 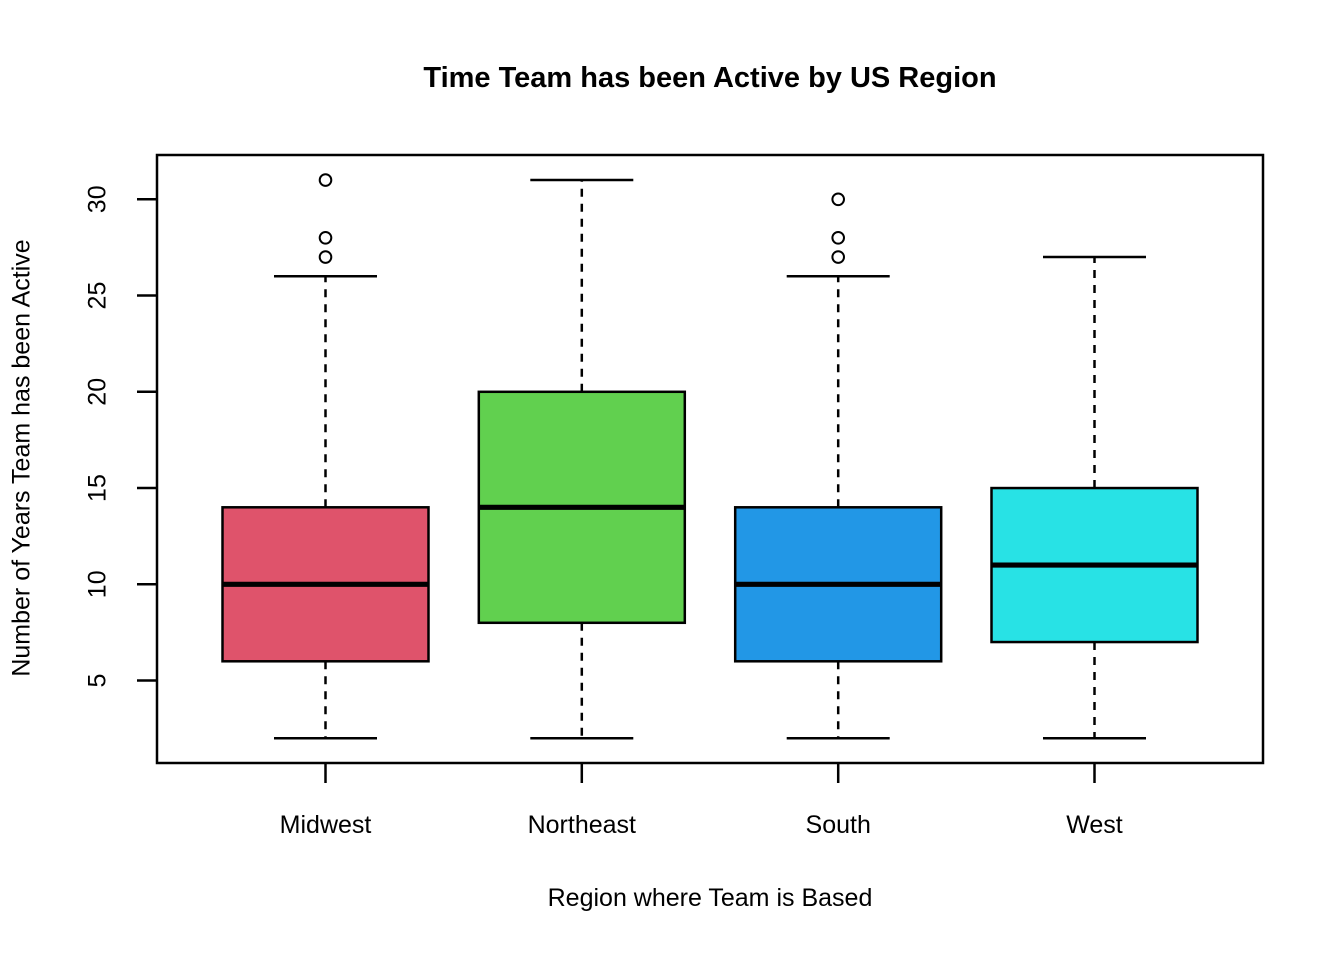 What do you see at coordinates (710, 78) in the screenshot?
I see `chart-title: Time Team has been Active by US Region` at bounding box center [710, 78].